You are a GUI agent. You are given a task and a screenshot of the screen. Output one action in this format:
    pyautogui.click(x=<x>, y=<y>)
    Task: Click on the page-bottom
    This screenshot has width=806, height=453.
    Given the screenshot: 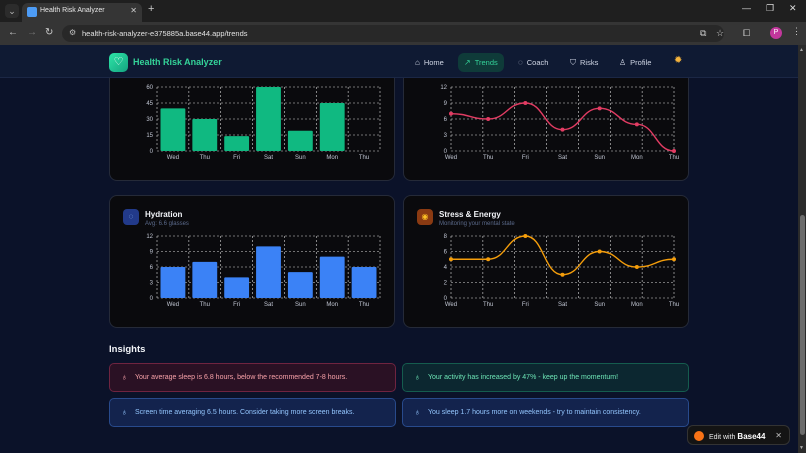 What is the action you would take?
    pyautogui.click(x=399, y=446)
    